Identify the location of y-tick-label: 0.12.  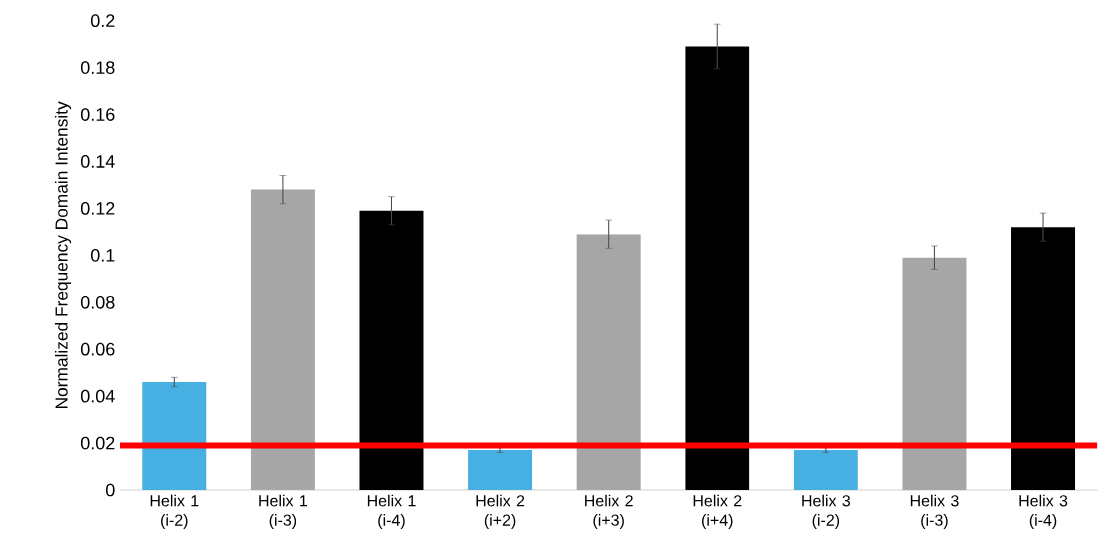
(97, 208).